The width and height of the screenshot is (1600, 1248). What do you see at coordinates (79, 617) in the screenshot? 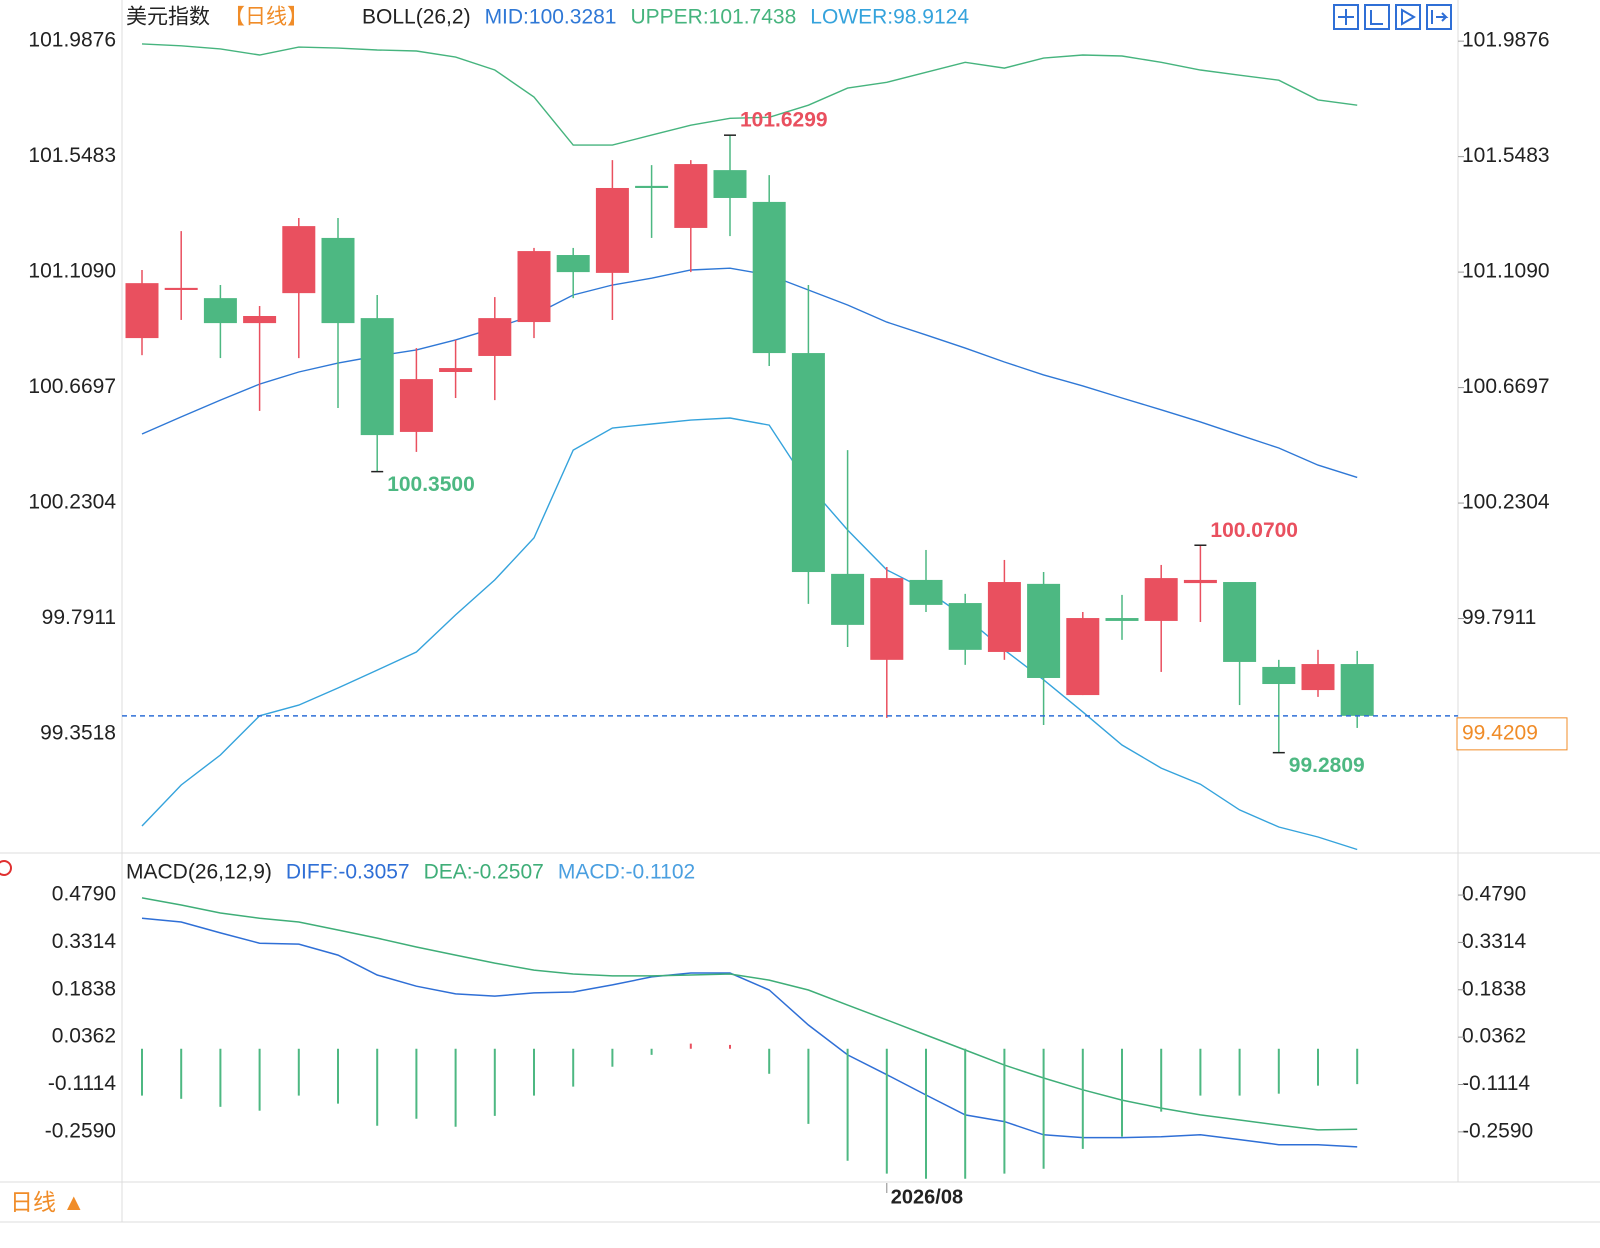
I see `y-tick-label: 99.7911` at bounding box center [79, 617].